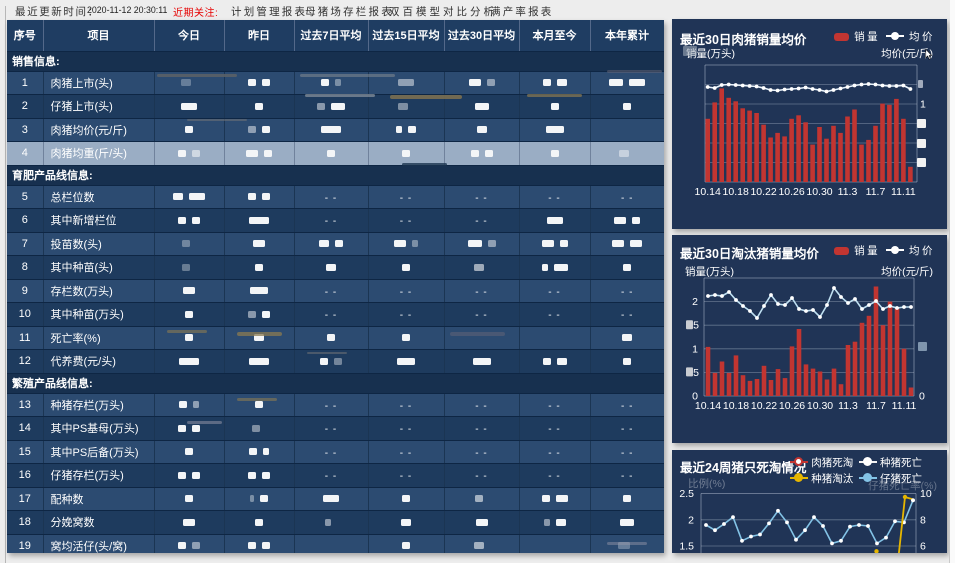  What do you see at coordinates (926, 494) in the screenshot?
I see `svg-text: 10` at bounding box center [926, 494].